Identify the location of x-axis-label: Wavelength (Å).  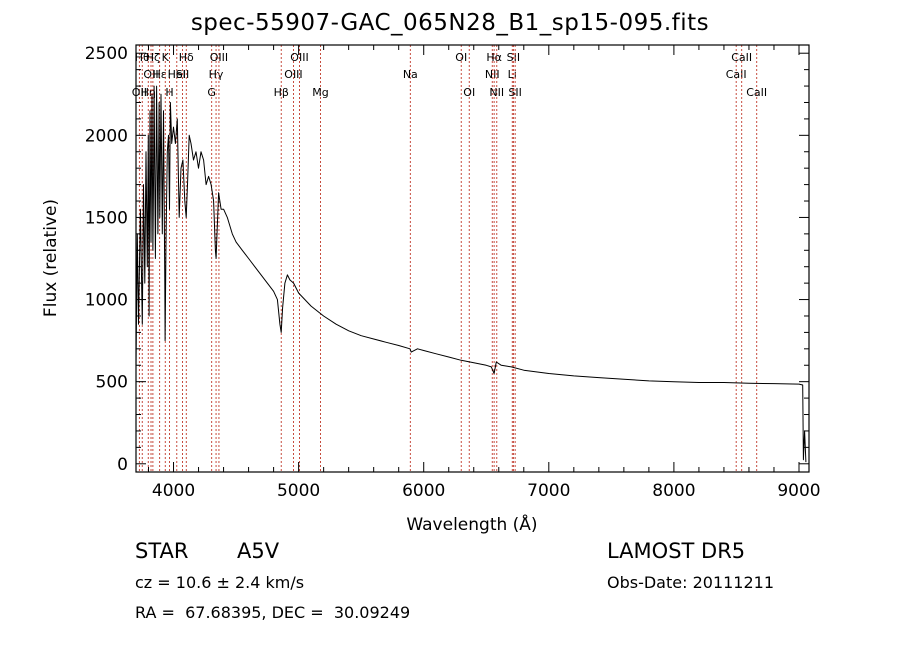
(471, 524).